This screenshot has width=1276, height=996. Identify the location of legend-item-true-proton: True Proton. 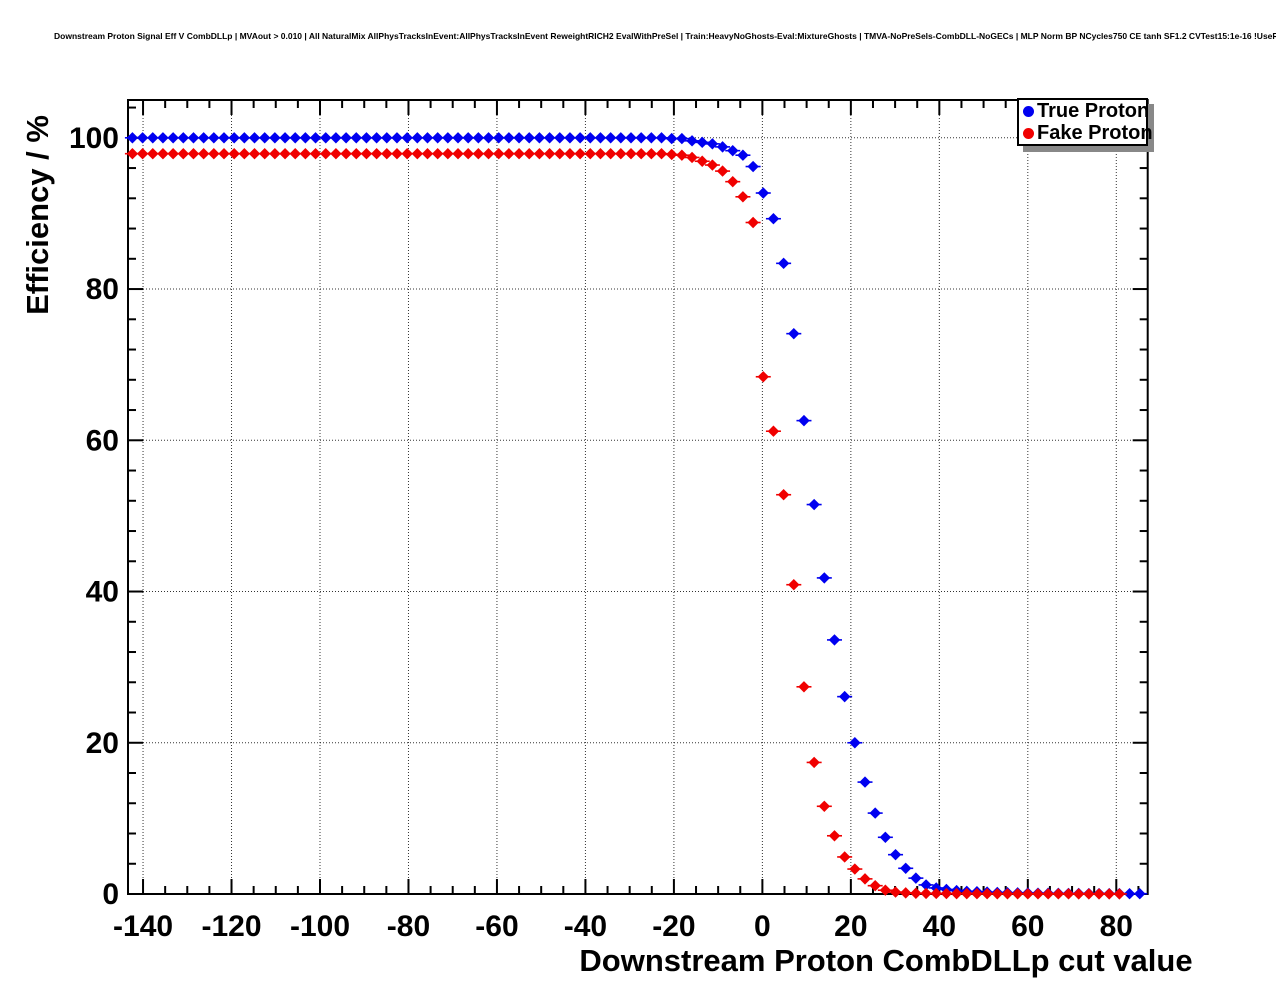
(1084, 111).